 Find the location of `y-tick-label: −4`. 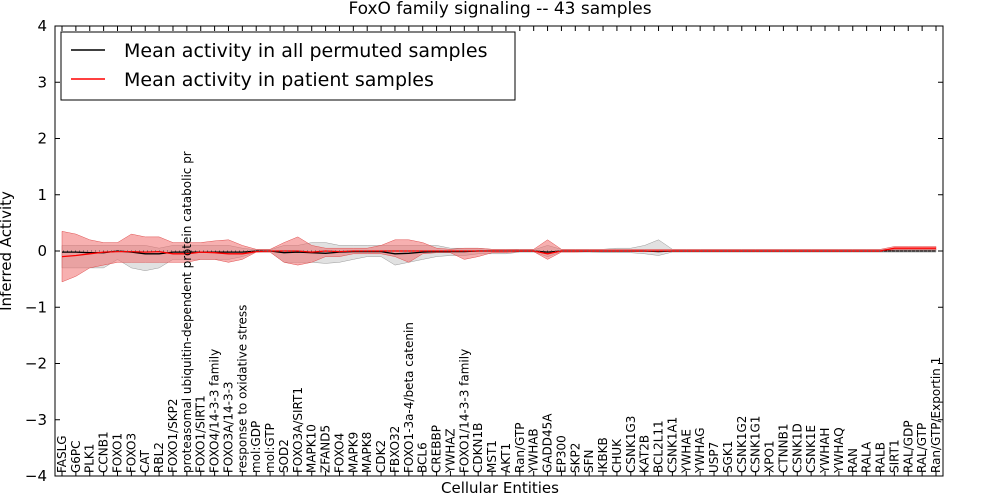

y-tick-label: −4 is located at coordinates (36, 476).